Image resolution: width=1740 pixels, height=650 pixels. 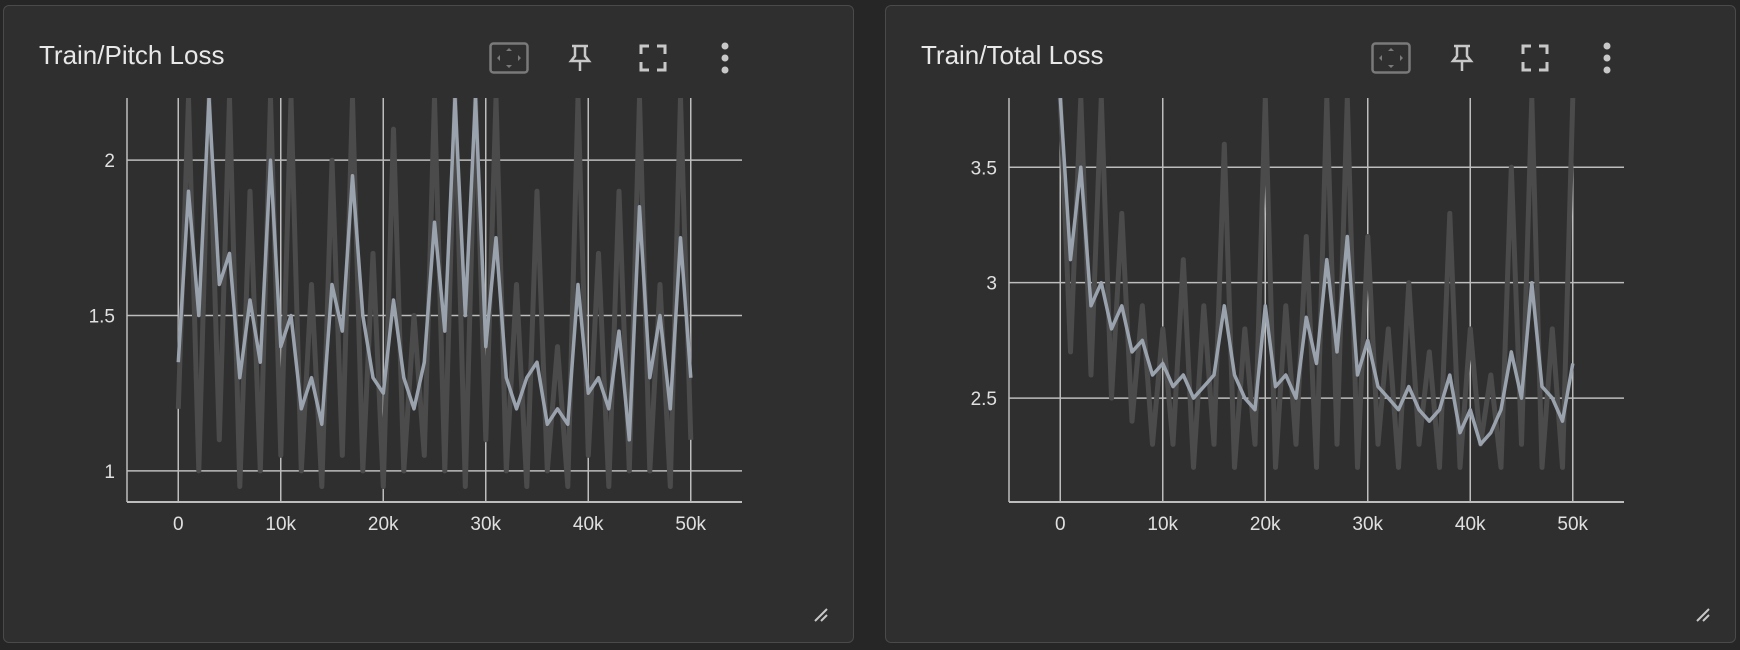 I want to click on y-tick-label: 3, so click(x=991, y=284).